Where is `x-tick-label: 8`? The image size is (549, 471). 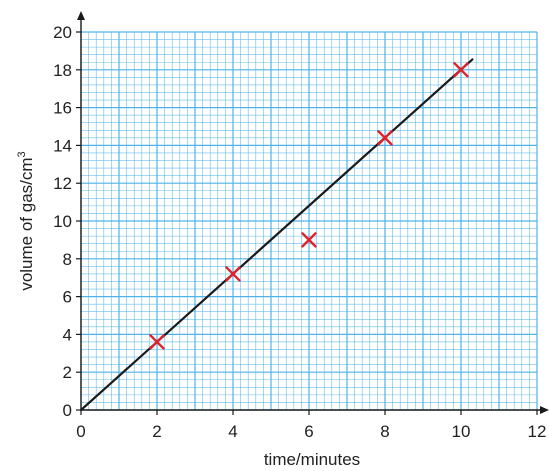 x-tick-label: 8 is located at coordinates (384, 431).